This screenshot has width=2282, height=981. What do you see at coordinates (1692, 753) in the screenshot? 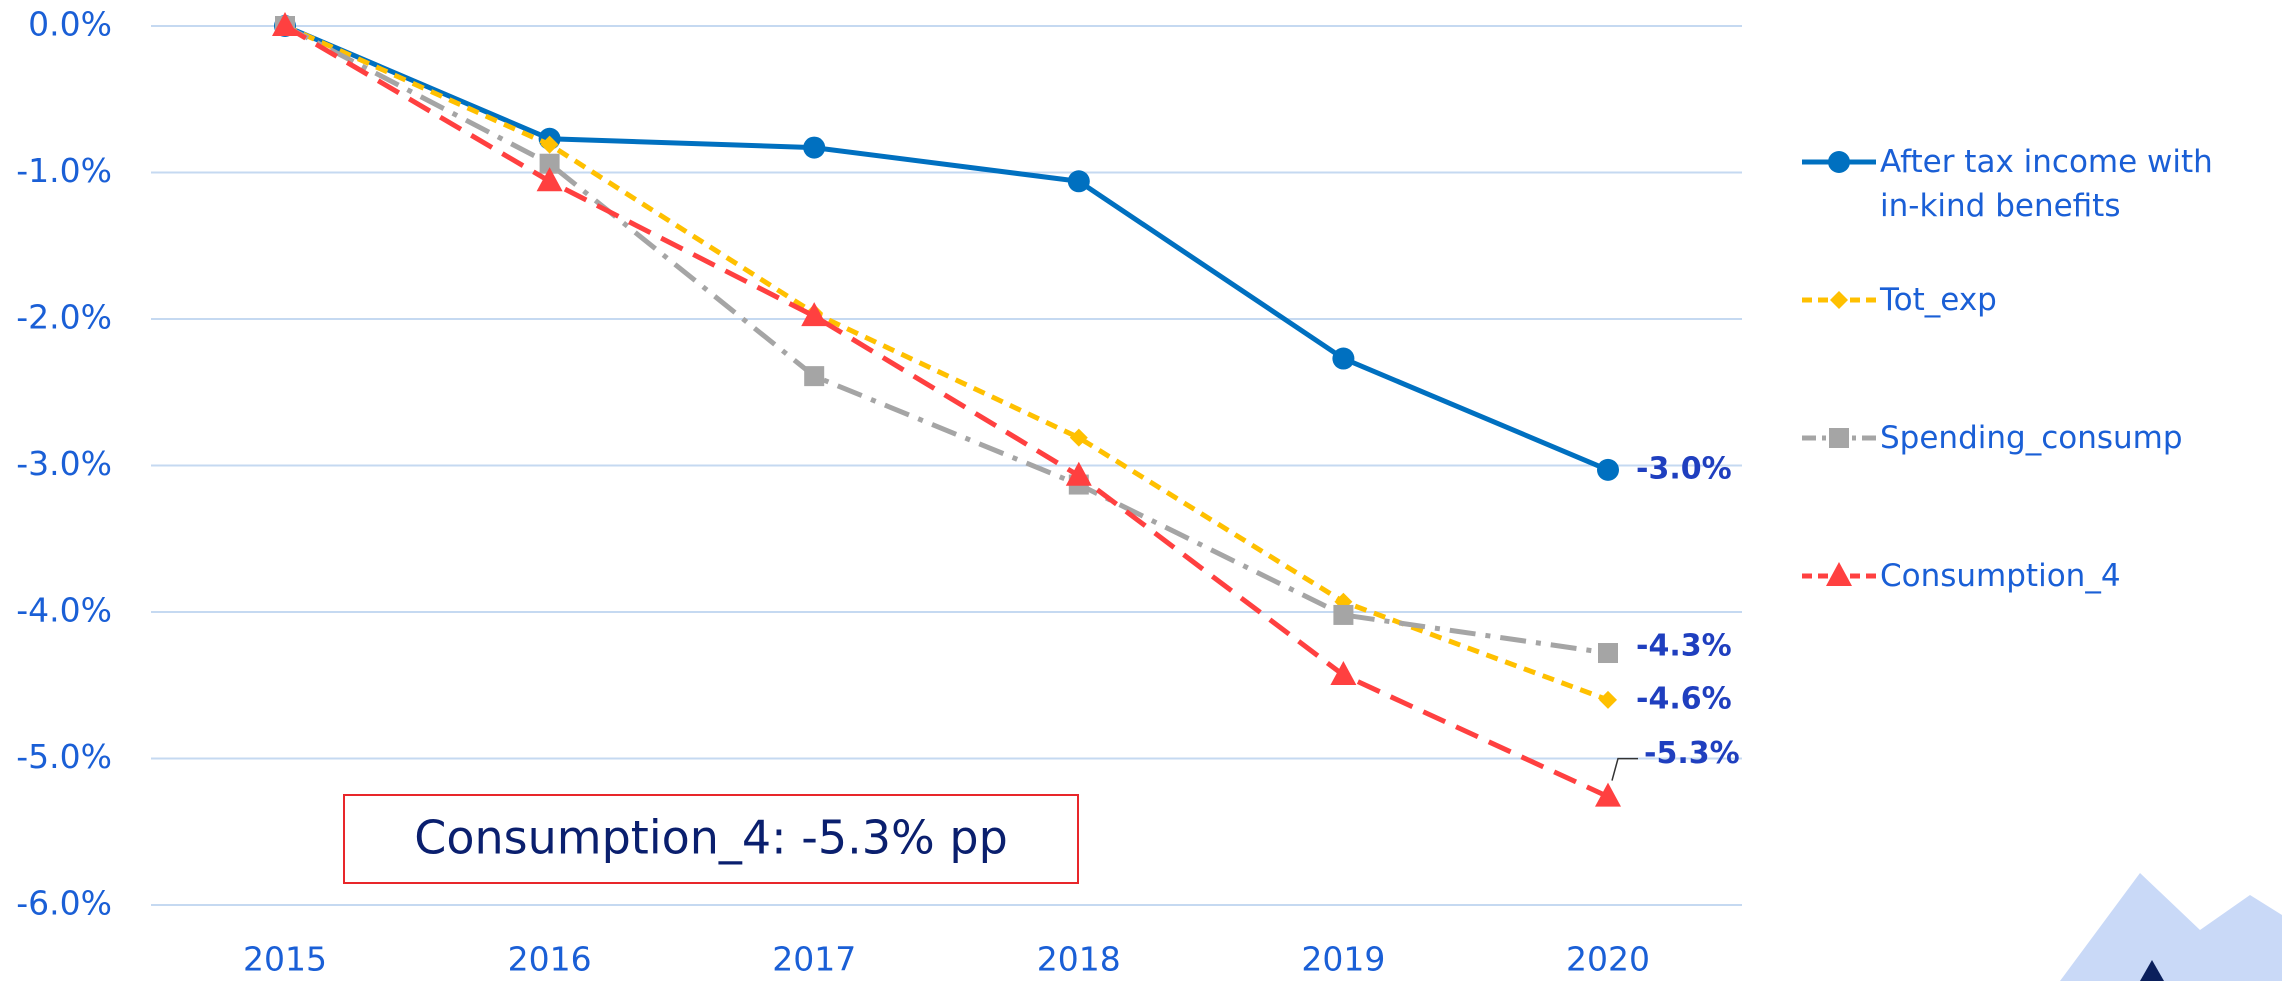
I see `value-label: -5.3%` at bounding box center [1692, 753].